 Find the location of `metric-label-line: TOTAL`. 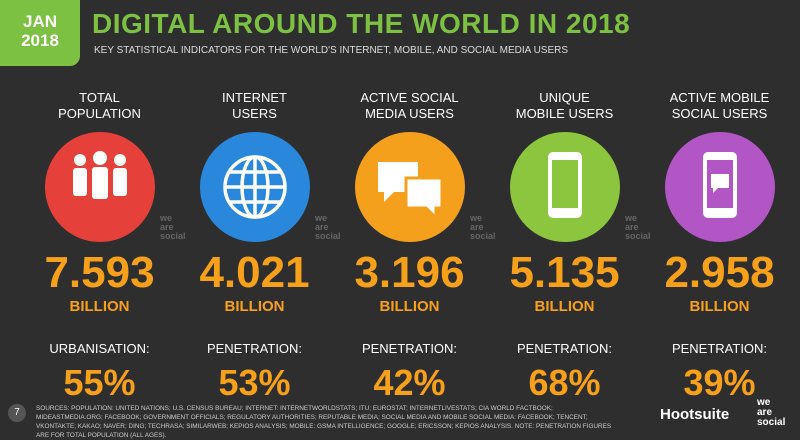

metric-label-line: TOTAL is located at coordinates (99, 97).